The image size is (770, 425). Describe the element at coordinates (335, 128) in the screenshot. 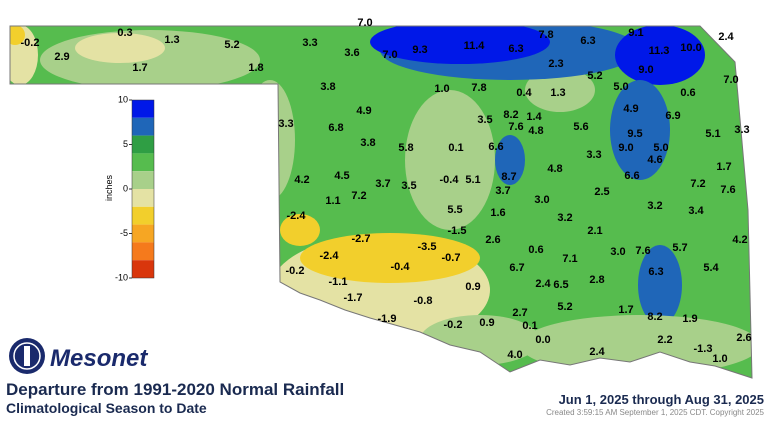

I see `station-value: 6.8` at that location.